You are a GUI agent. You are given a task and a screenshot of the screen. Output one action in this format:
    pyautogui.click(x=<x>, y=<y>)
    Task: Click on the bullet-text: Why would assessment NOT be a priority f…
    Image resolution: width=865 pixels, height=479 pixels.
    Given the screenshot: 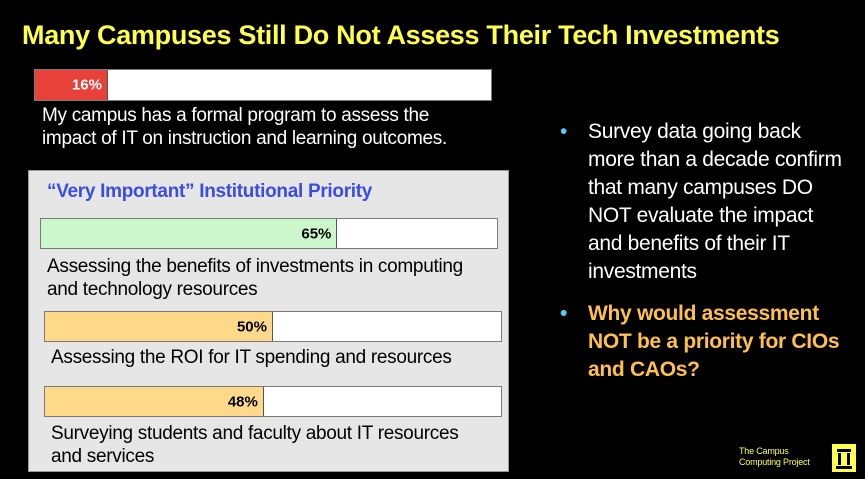 What is the action you would take?
    pyautogui.click(x=714, y=341)
    